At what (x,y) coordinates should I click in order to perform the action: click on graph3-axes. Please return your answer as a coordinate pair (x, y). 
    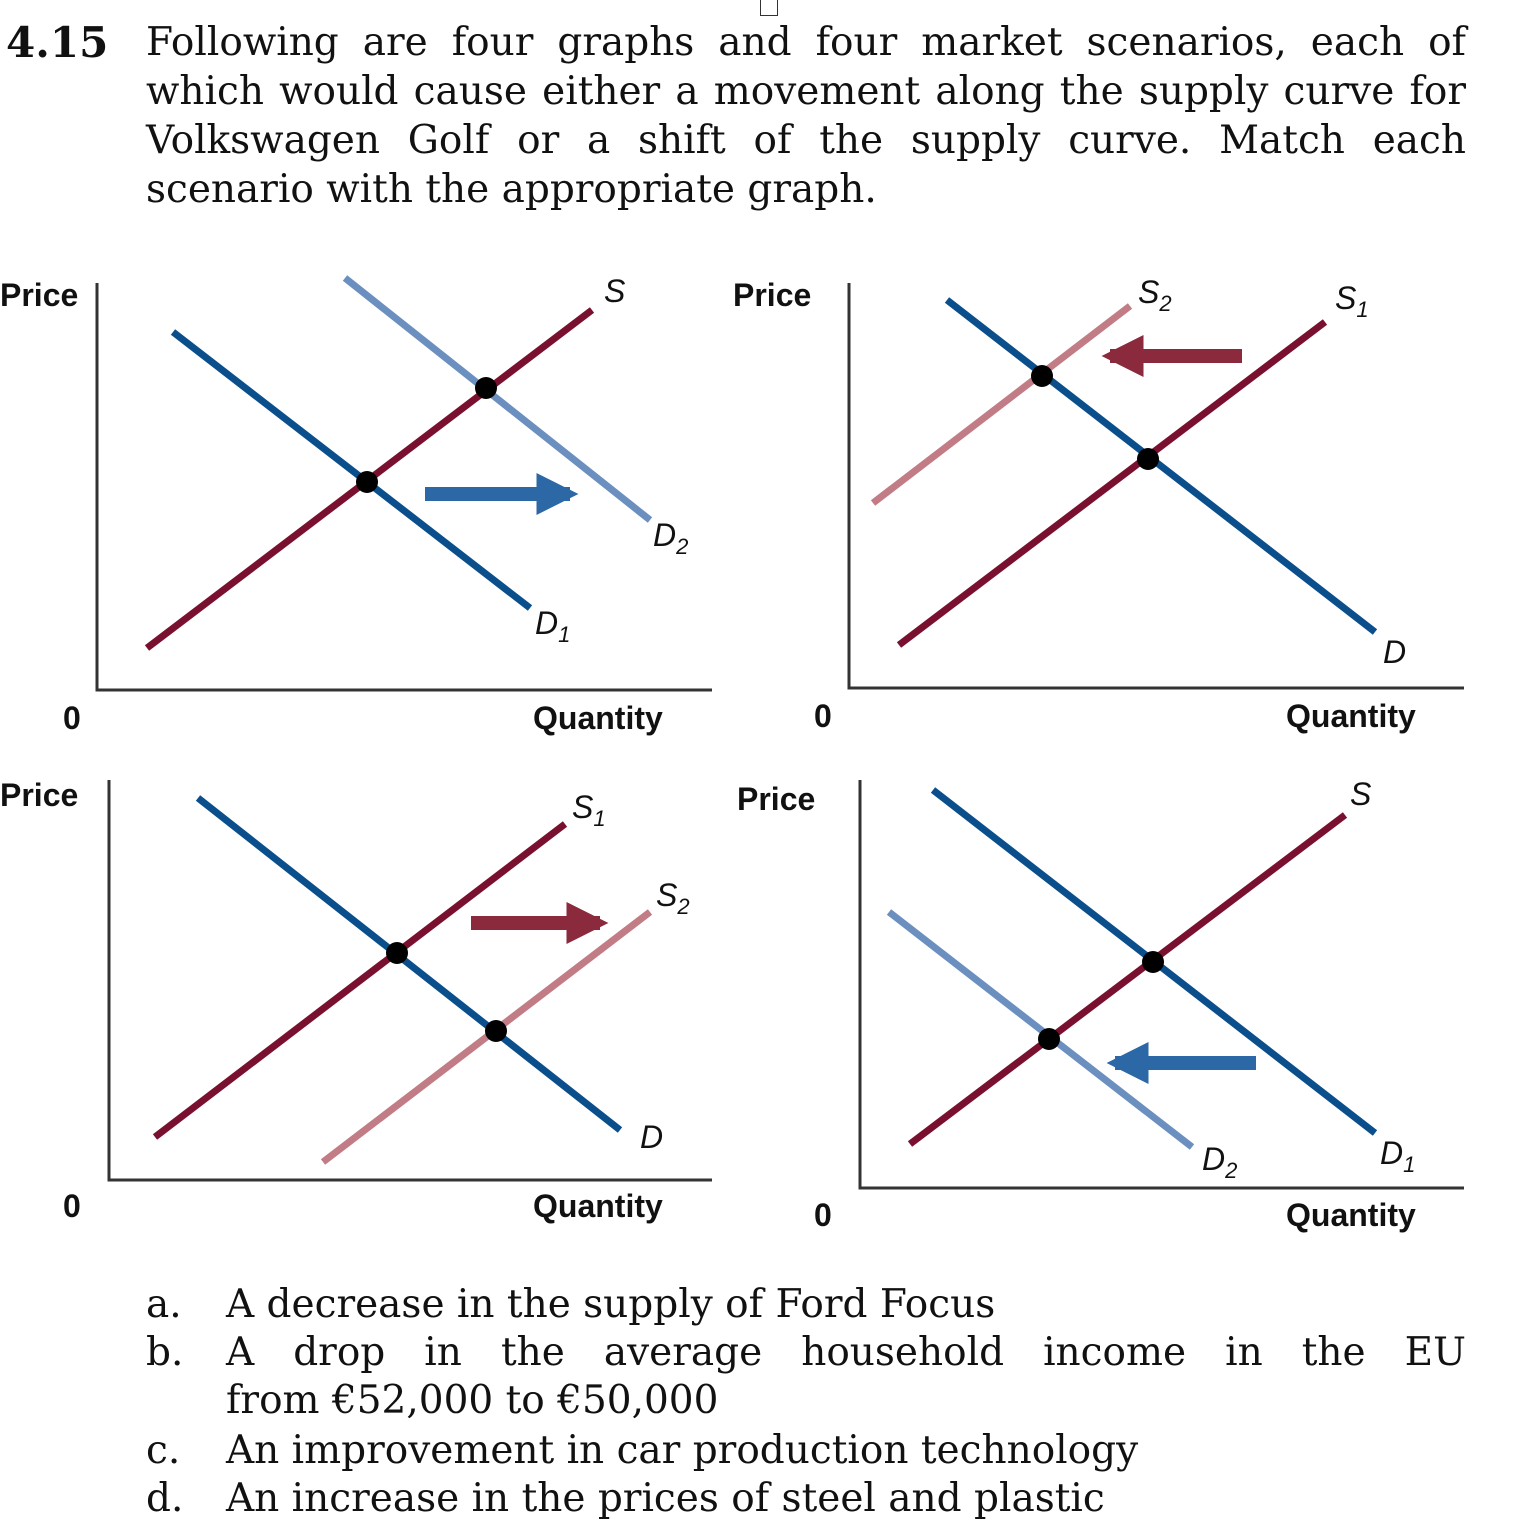
    Looking at the image, I should click on (409, 981).